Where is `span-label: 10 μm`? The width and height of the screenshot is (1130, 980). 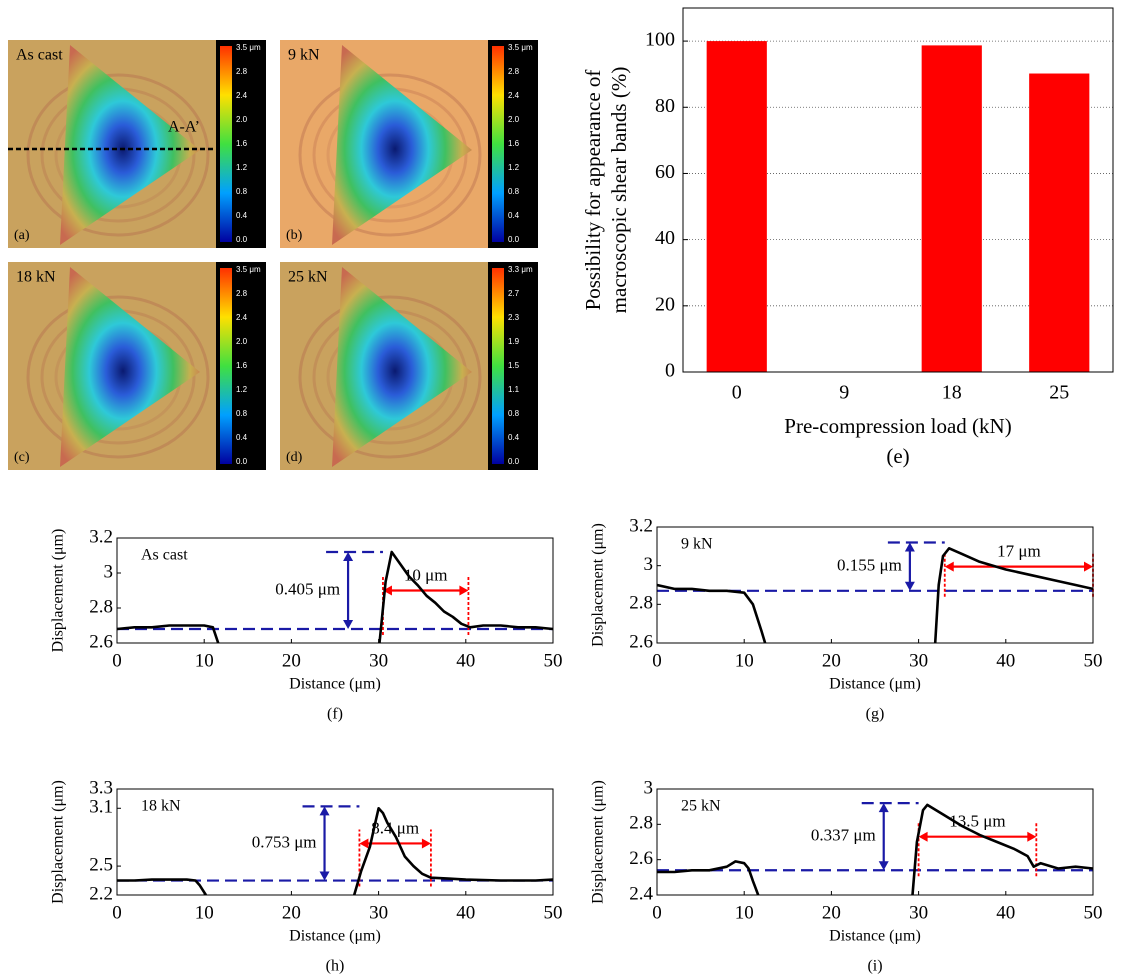 span-label: 10 μm is located at coordinates (426, 574).